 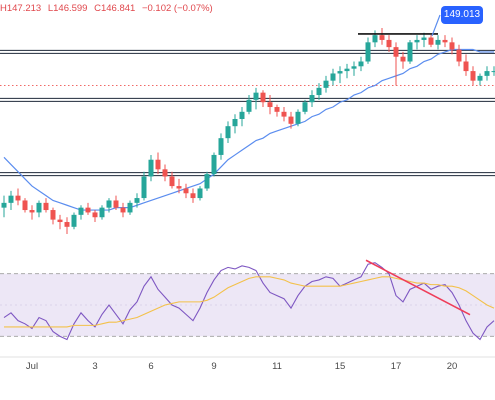 I want to click on x-tick-2: 6, so click(x=150, y=366).